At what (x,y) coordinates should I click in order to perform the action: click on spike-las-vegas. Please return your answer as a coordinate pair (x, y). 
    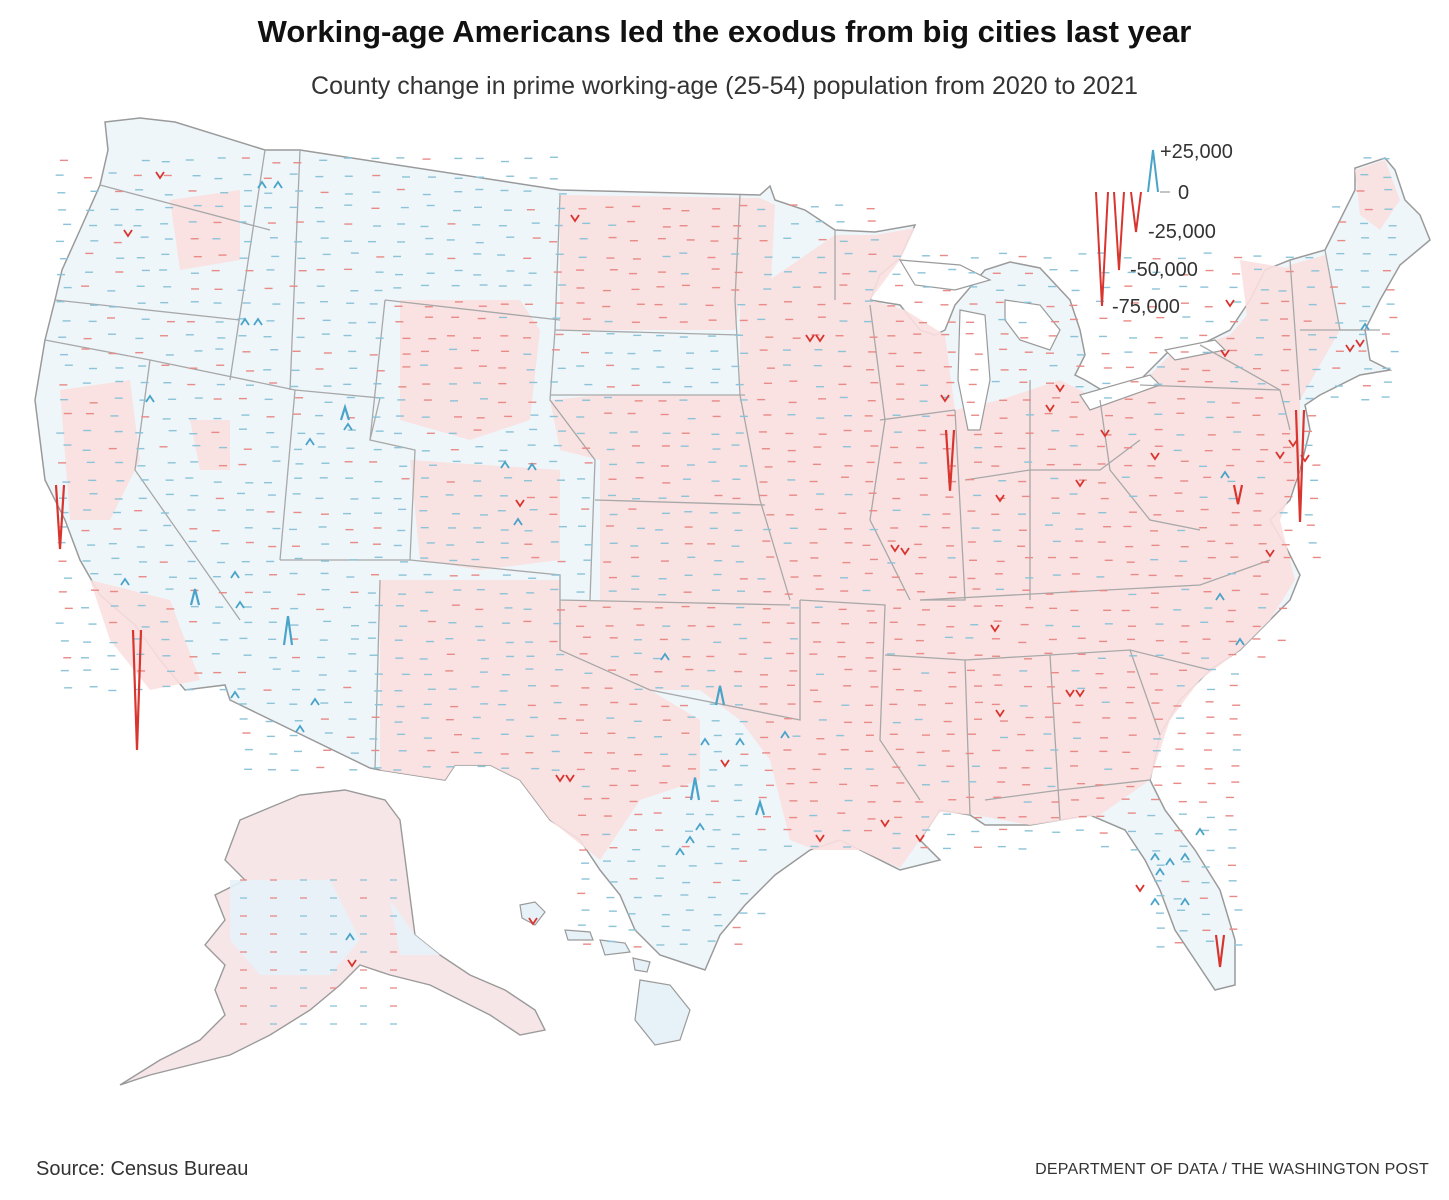
    Looking at the image, I should click on (195, 597).